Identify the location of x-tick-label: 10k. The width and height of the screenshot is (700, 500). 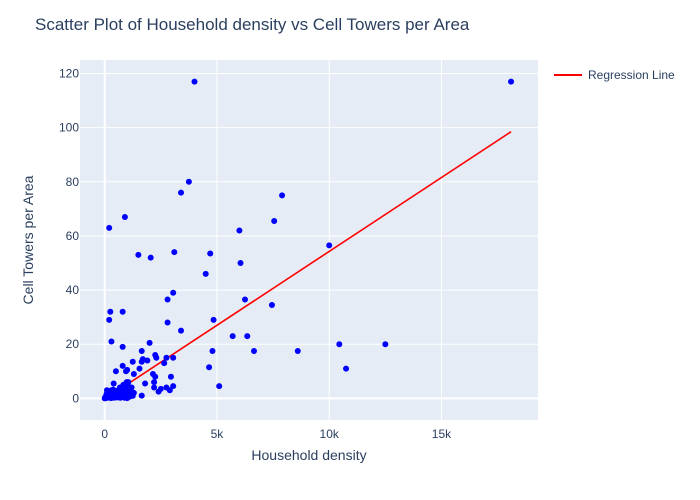
(330, 434).